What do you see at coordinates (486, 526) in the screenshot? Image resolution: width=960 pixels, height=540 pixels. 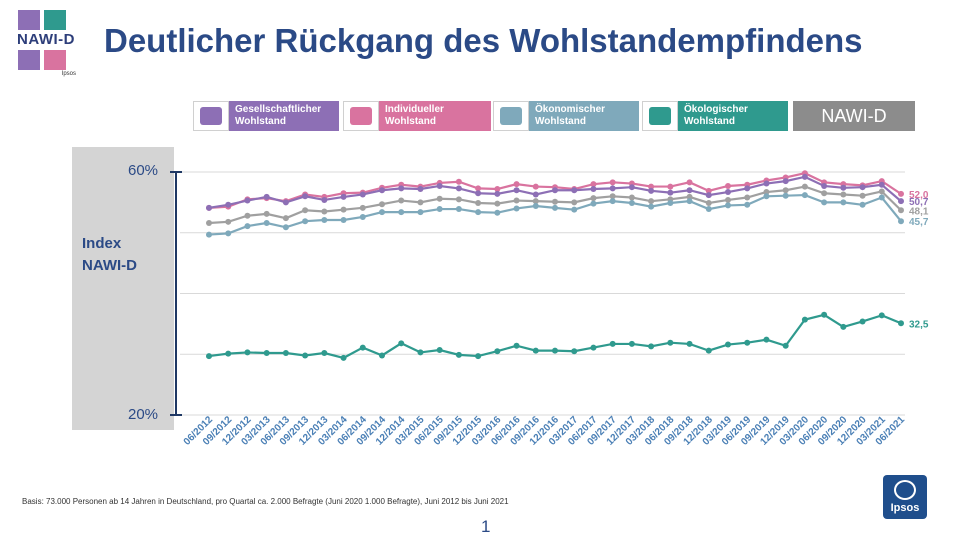 I see `page-number: 1` at bounding box center [486, 526].